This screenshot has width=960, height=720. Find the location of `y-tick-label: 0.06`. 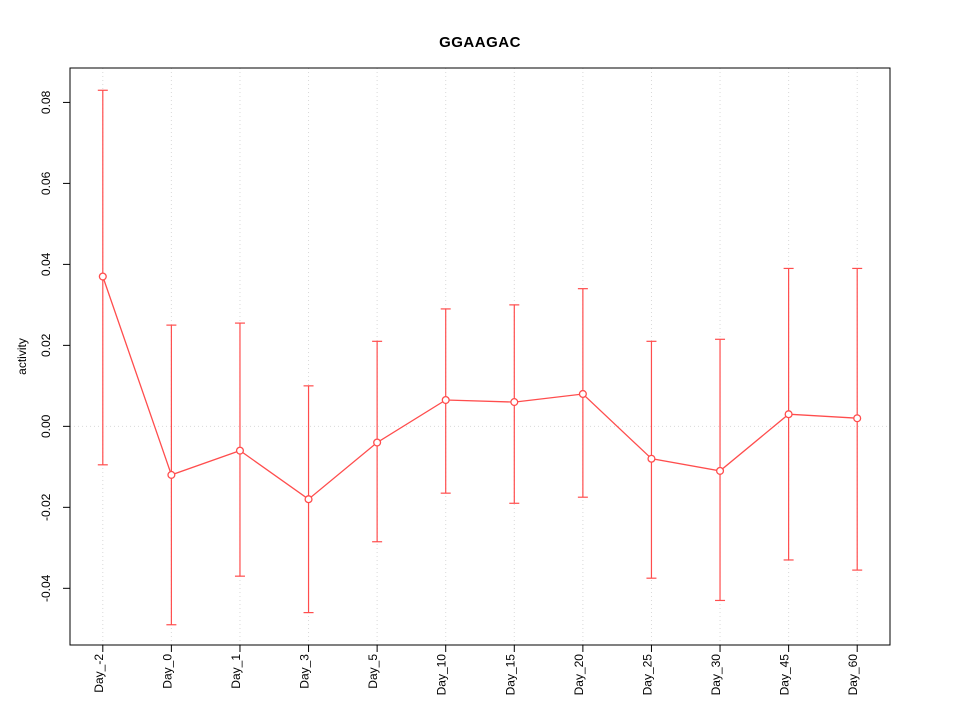

y-tick-label: 0.06 is located at coordinates (46, 183).